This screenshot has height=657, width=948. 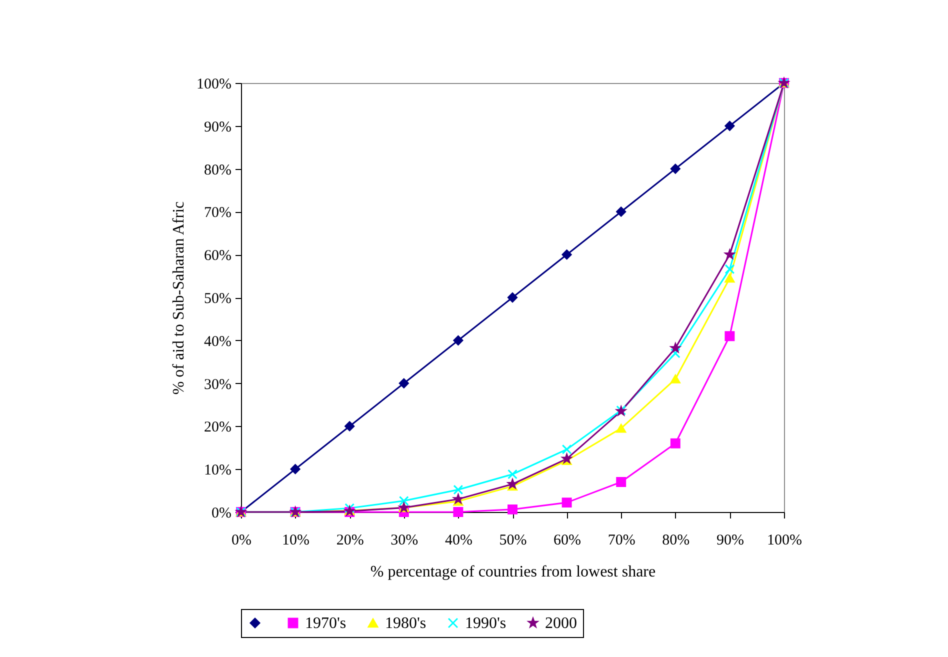 What do you see at coordinates (218, 170) in the screenshot?
I see `y-tick-label: 80%` at bounding box center [218, 170].